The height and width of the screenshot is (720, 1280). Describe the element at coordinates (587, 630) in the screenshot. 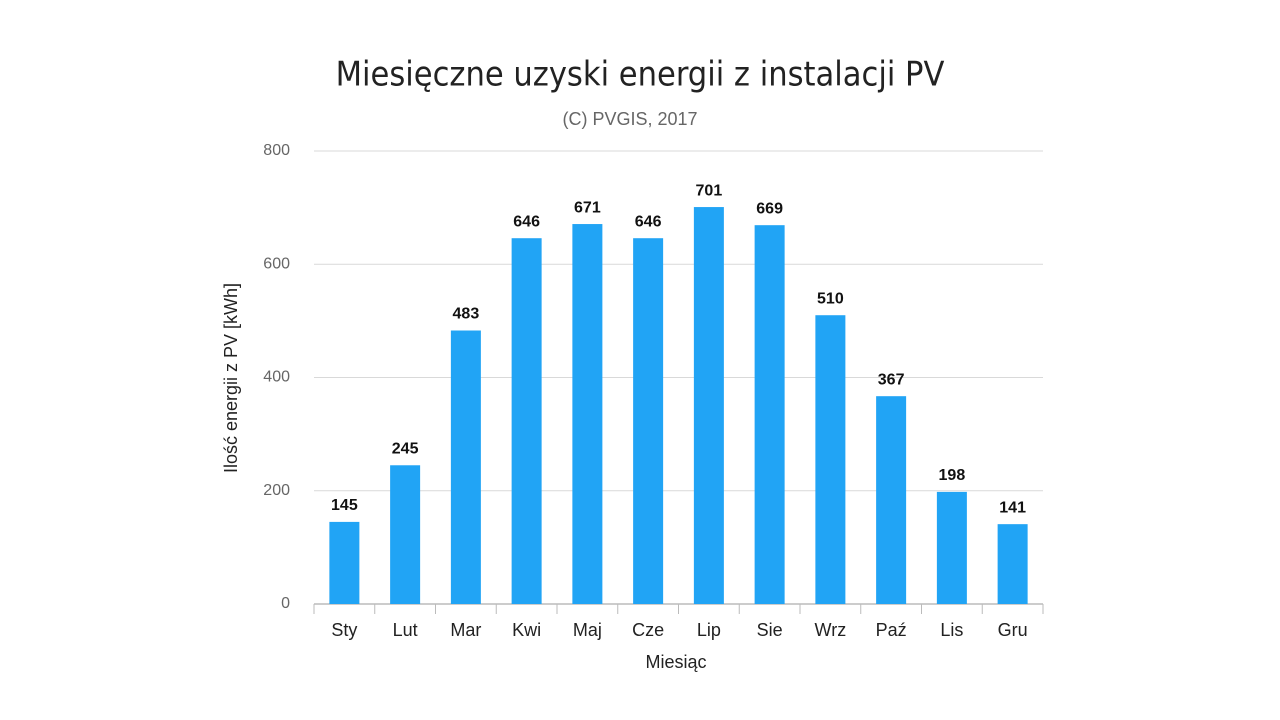

I see `x-tick-label: Maj` at that location.